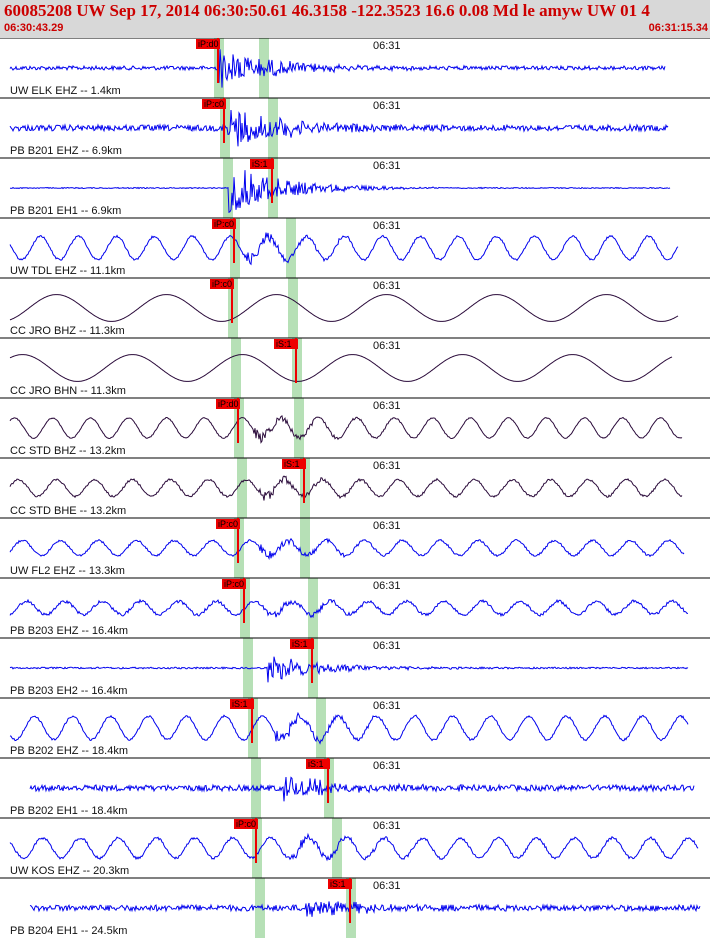 This screenshot has height=938, width=710. What do you see at coordinates (69, 871) in the screenshot?
I see `channel-label: UW KOS EHZ -- 20.3km` at bounding box center [69, 871].